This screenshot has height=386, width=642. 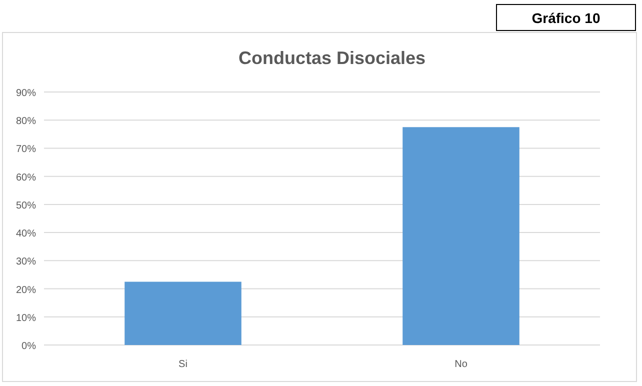 What do you see at coordinates (26, 262) in the screenshot?
I see `y-tick-label: 30%` at bounding box center [26, 262].